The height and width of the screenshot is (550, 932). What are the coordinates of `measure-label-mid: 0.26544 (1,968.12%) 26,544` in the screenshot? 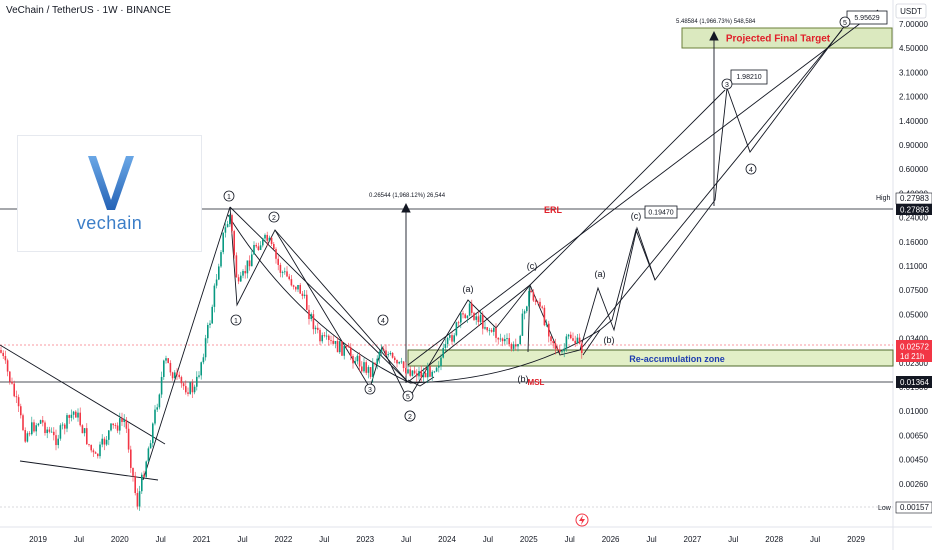 It's located at (407, 196).